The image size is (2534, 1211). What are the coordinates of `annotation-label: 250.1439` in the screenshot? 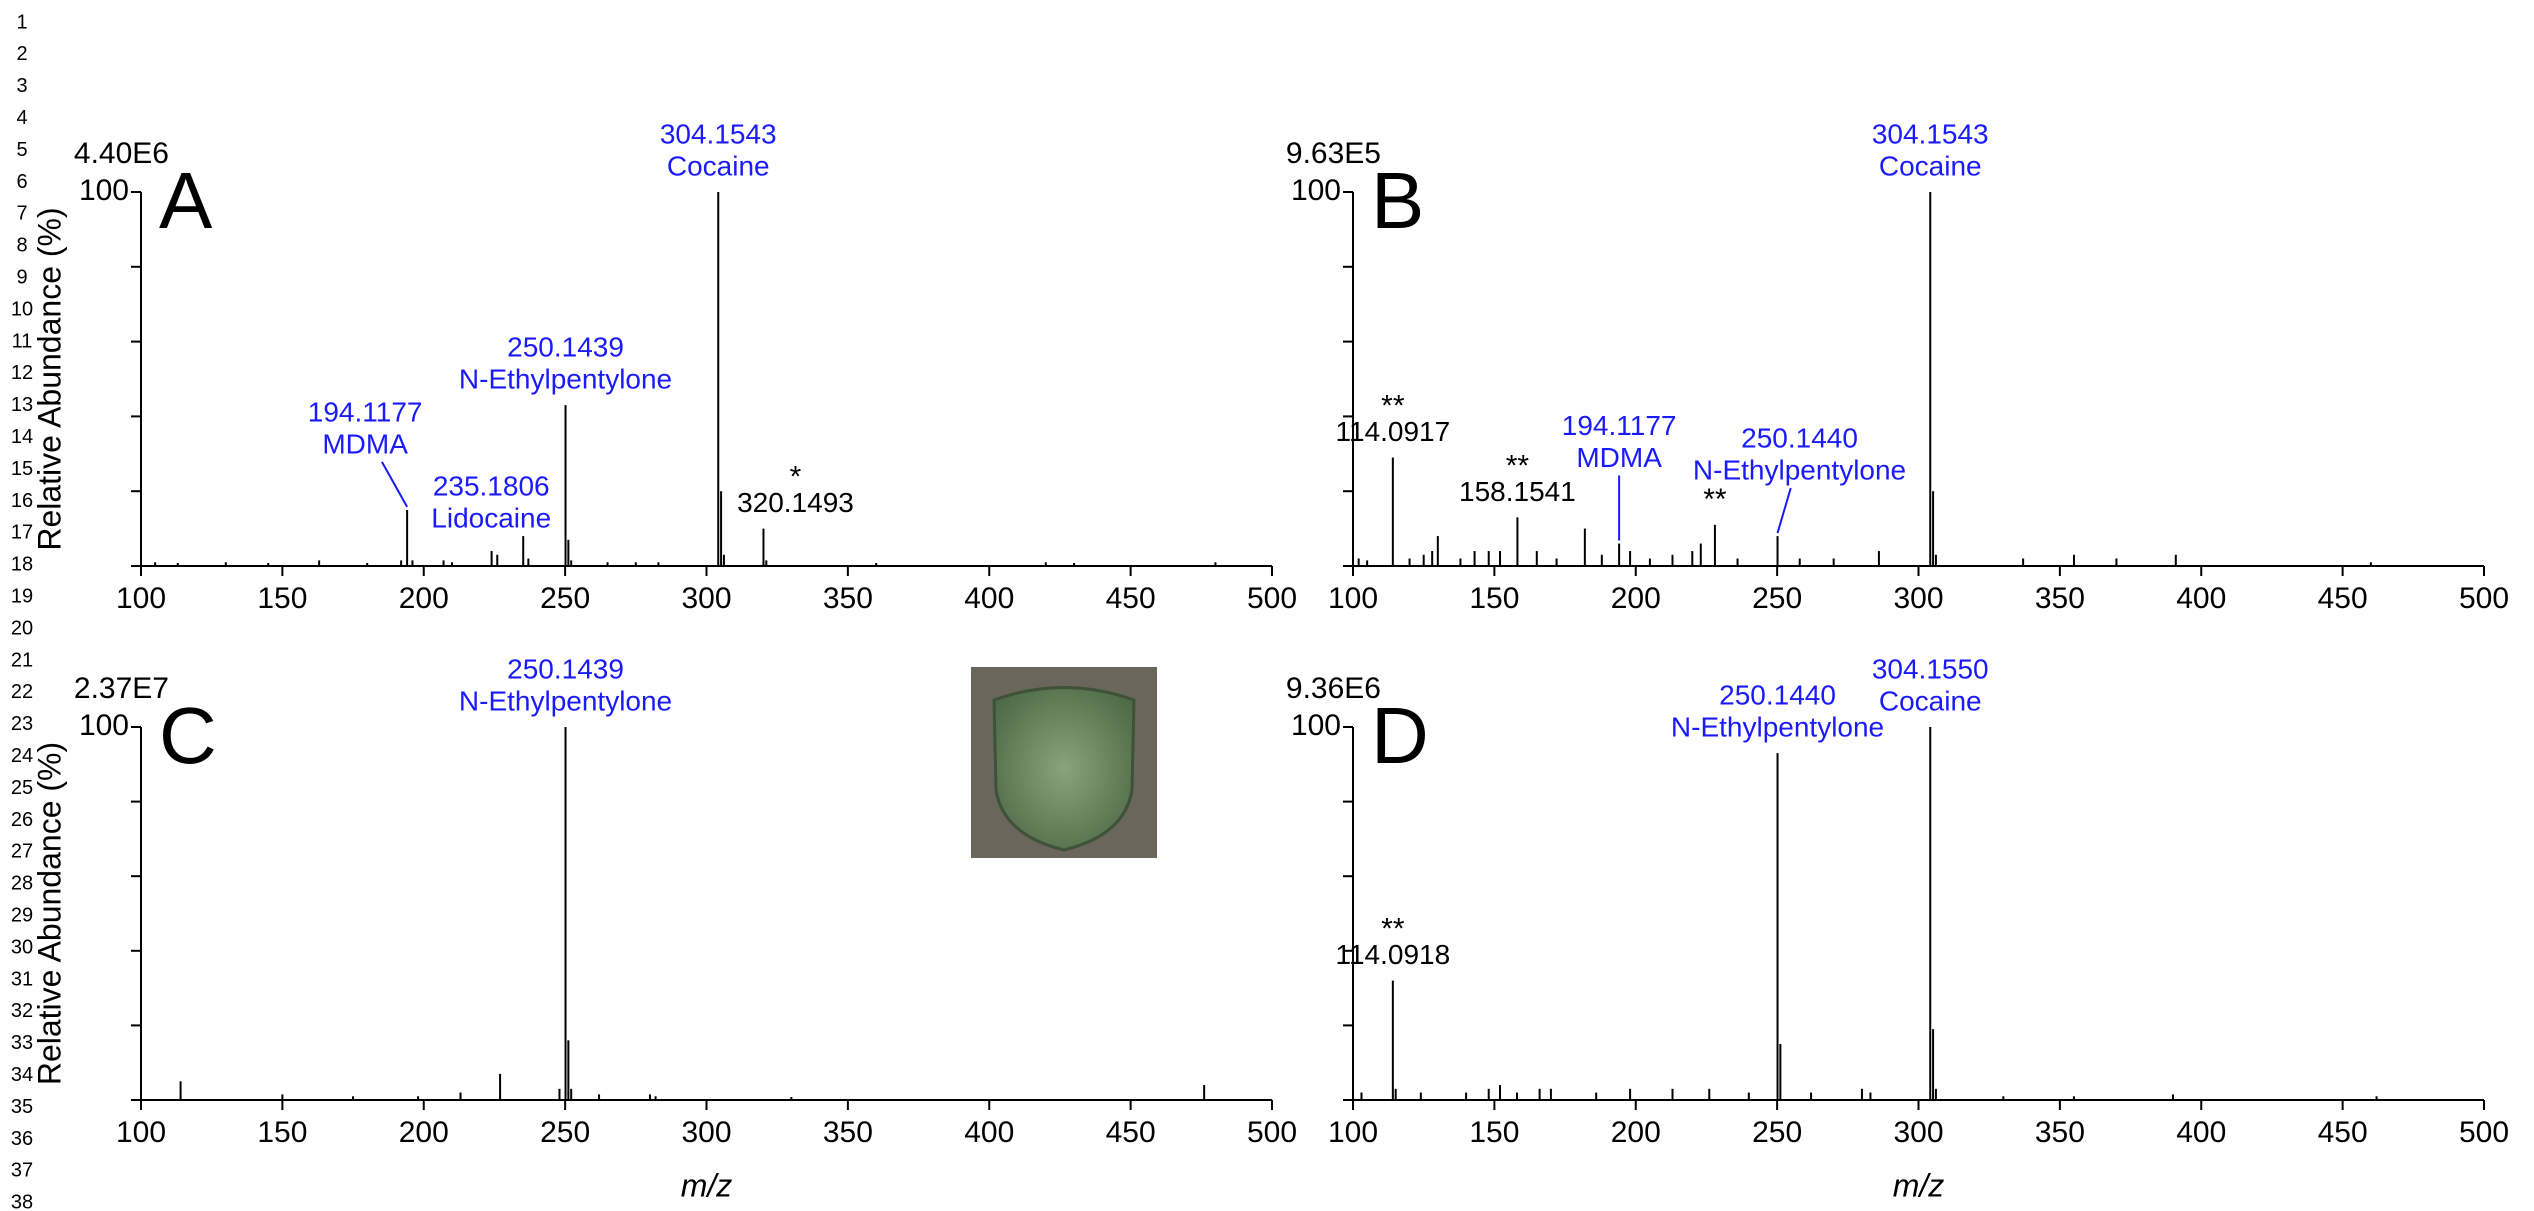 It's located at (565, 668).